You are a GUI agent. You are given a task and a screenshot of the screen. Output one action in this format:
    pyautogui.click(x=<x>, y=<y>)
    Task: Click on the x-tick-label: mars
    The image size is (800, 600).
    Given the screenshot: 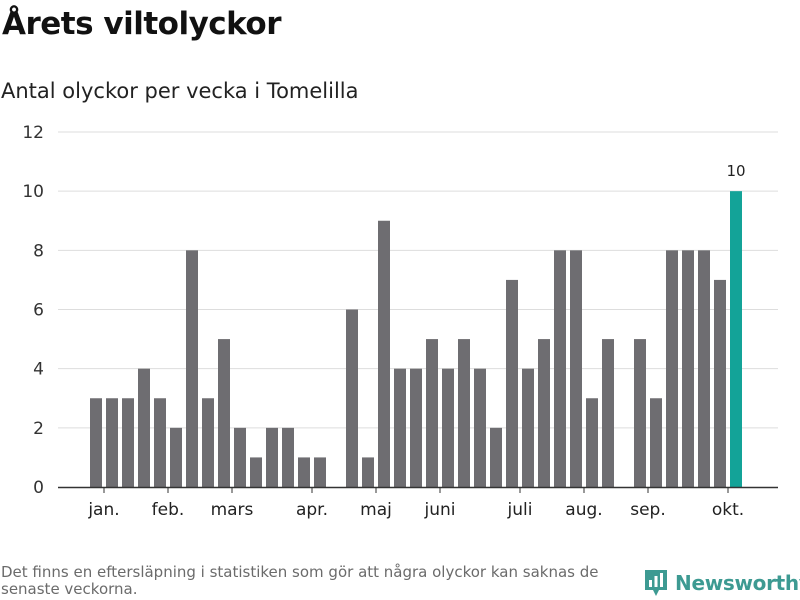 What is the action you would take?
    pyautogui.click(x=232, y=510)
    